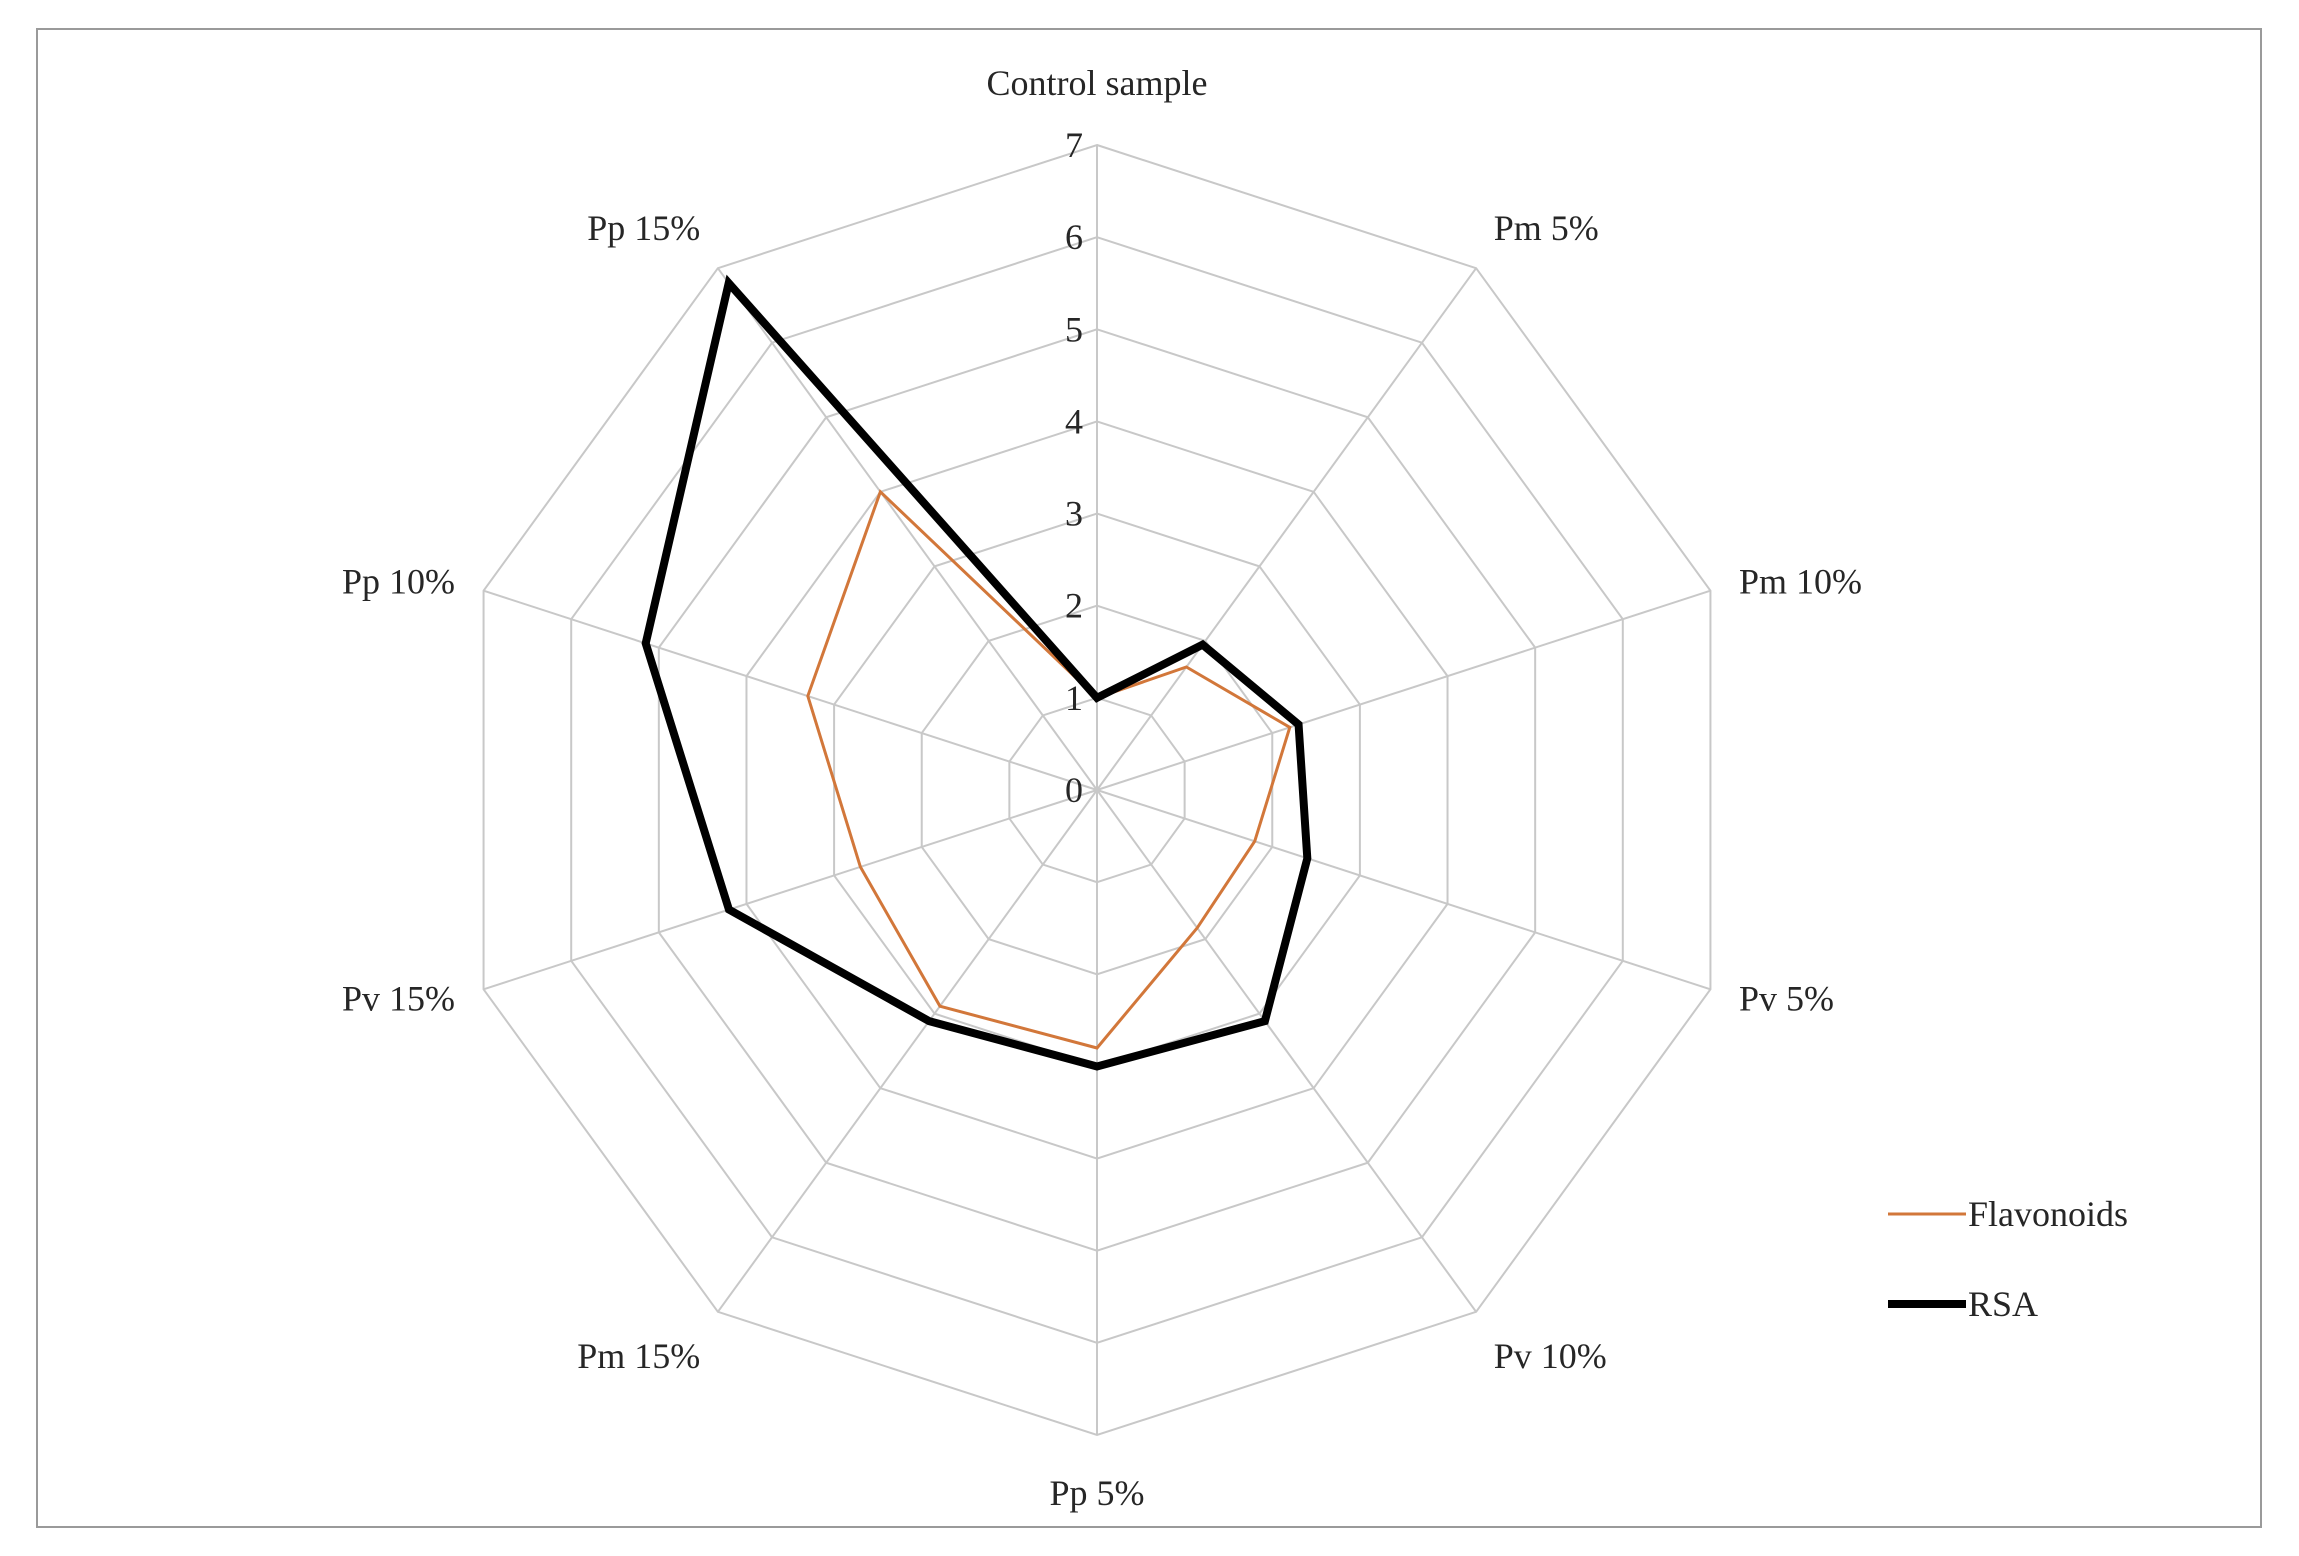 Image resolution: width=2299 pixels, height=1556 pixels. What do you see at coordinates (398, 581) in the screenshot?
I see `category-label-8: Pp 10%` at bounding box center [398, 581].